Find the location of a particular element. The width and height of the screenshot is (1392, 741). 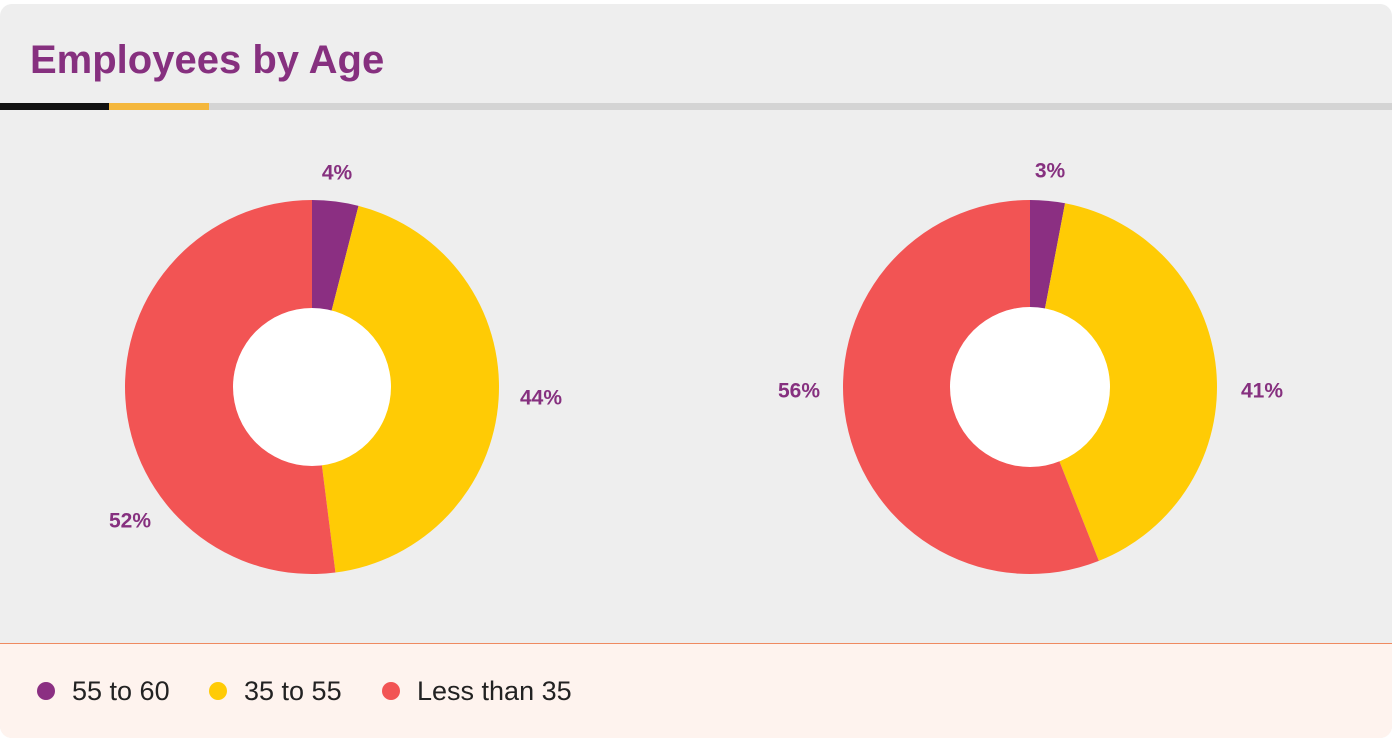

legend-item-35-to-55: 35 to 55 is located at coordinates (275, 691).